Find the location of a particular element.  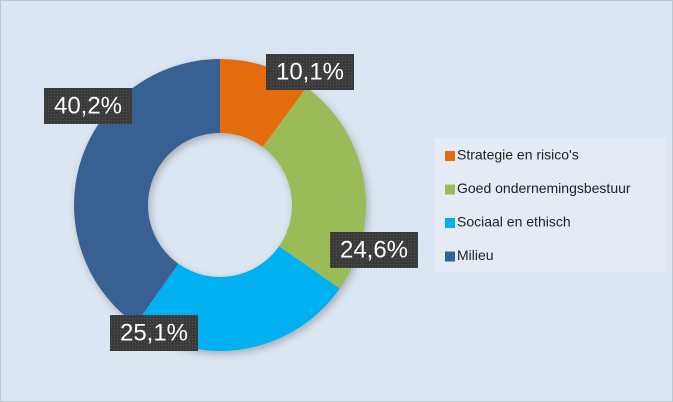

legend-label: Goed ondernemingsbestuur is located at coordinates (544, 188).